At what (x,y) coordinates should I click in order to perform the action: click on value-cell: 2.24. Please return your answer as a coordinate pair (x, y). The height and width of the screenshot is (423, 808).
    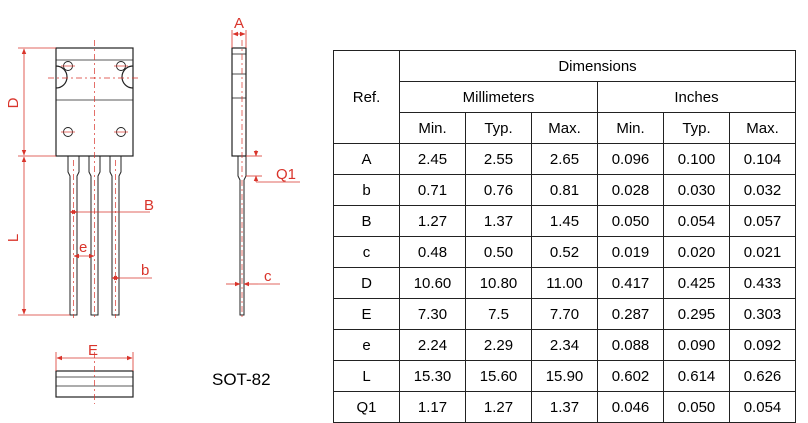
    Looking at the image, I should click on (432, 345).